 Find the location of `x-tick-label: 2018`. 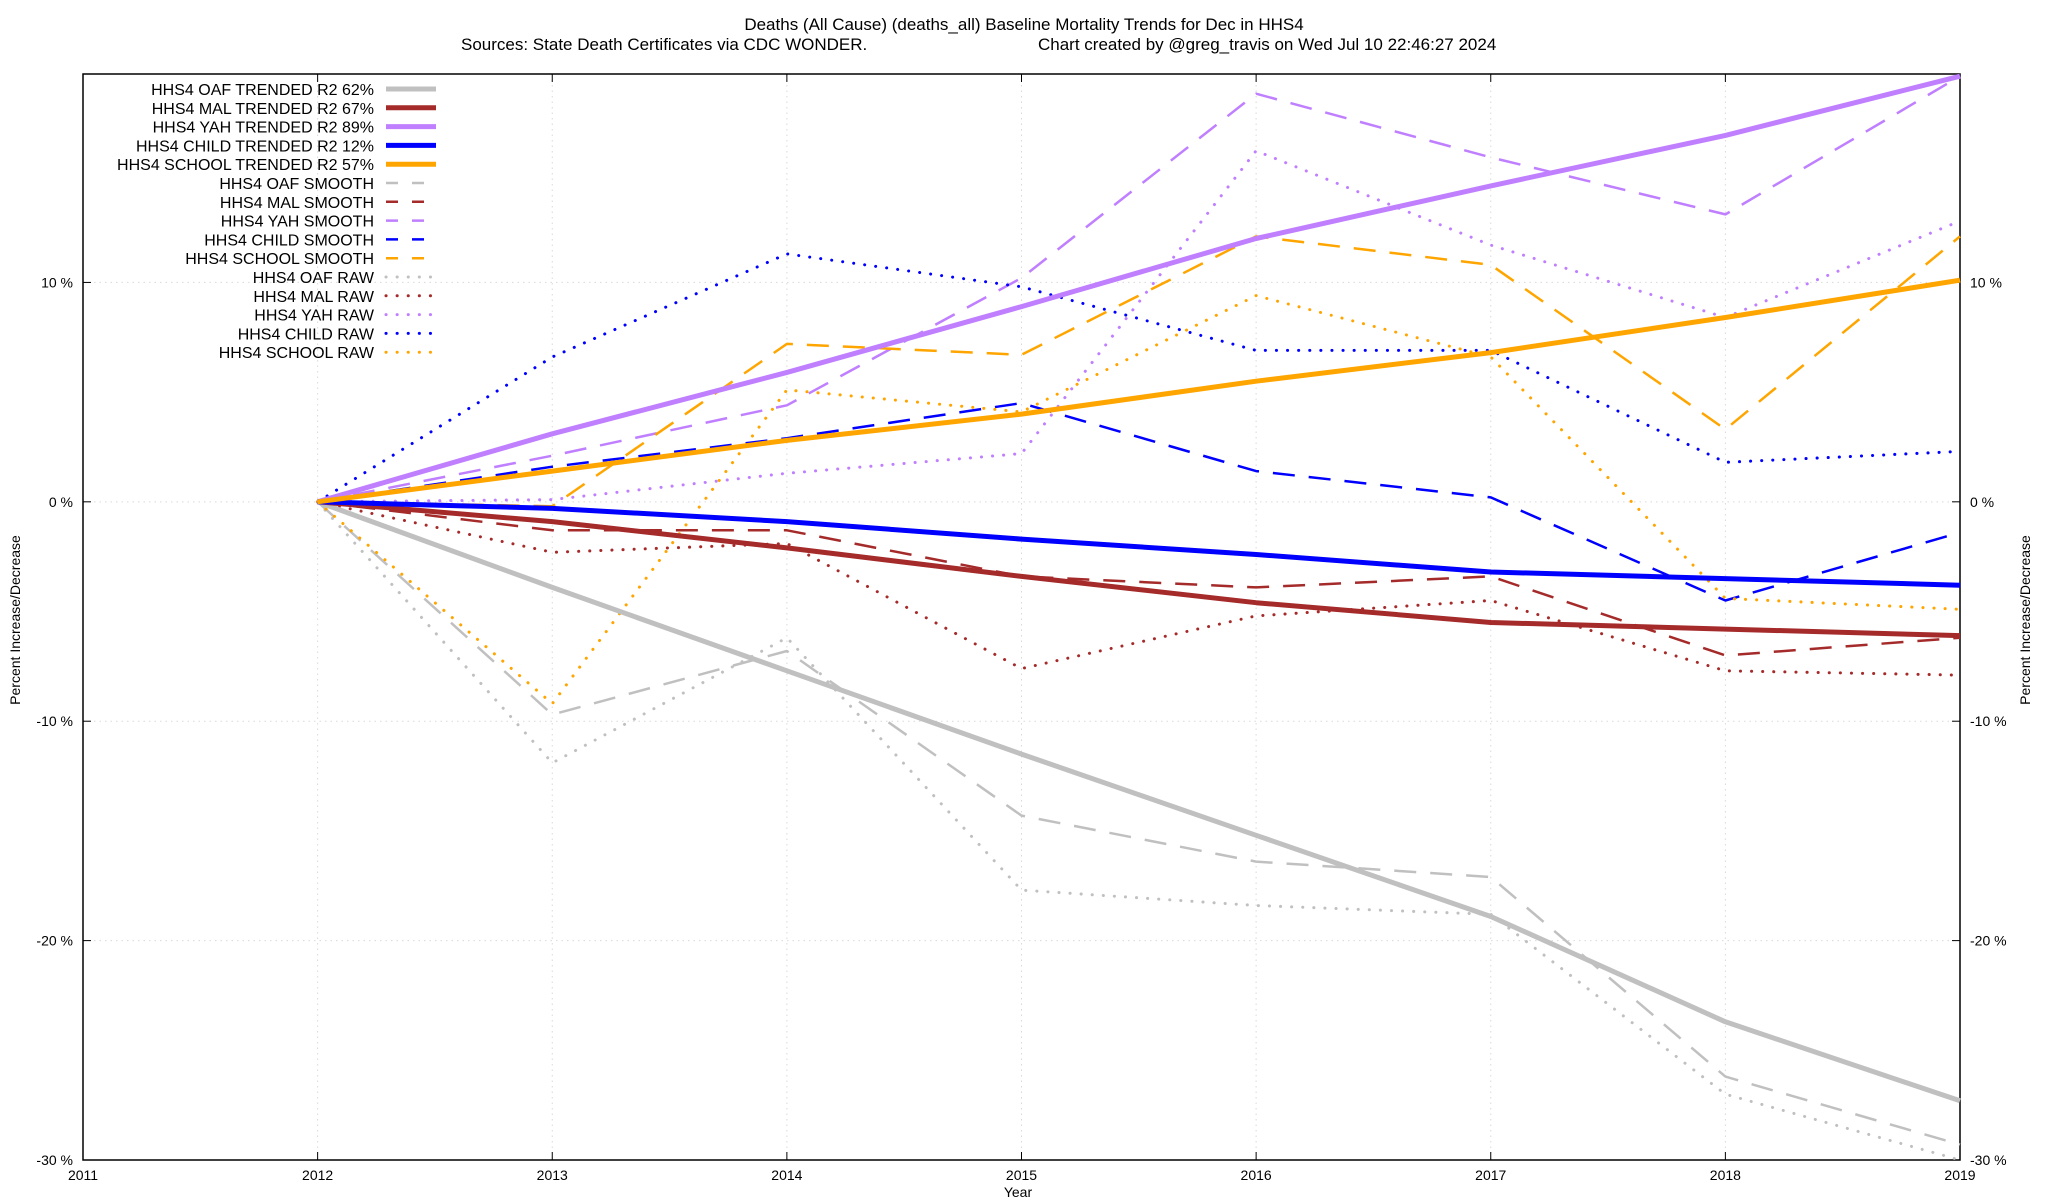

x-tick-label: 2018 is located at coordinates (1725, 1175).